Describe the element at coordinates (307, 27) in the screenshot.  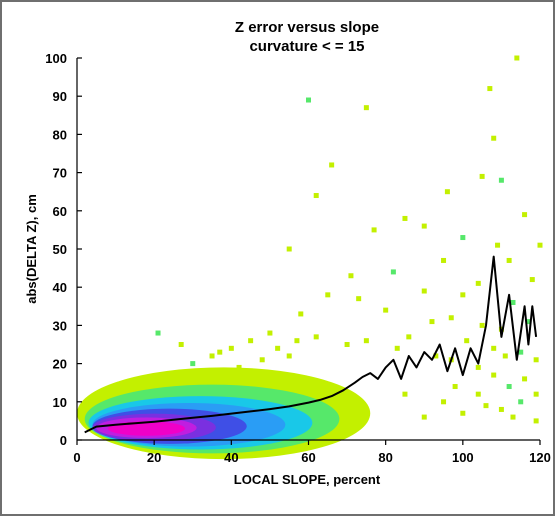
I see `chart-title: Z error versus slope` at that location.